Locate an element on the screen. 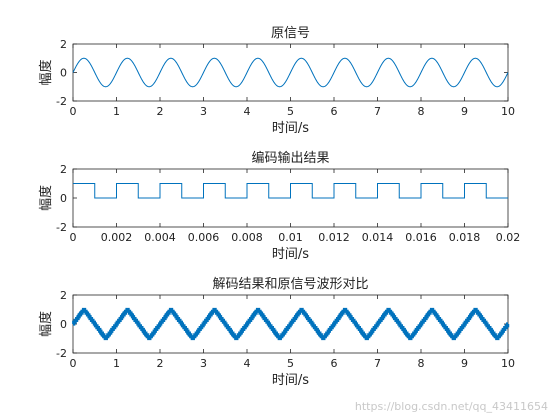 The image size is (560, 420). x-tick-label: 0.002 is located at coordinates (117, 237).